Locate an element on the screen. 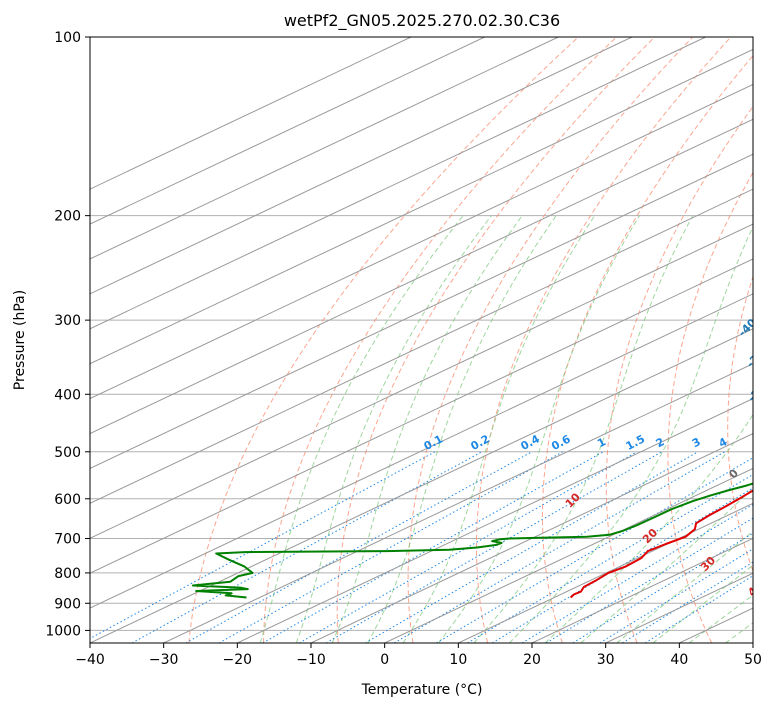  y-axis-label: Pressure (hPa) is located at coordinates (20, 340).